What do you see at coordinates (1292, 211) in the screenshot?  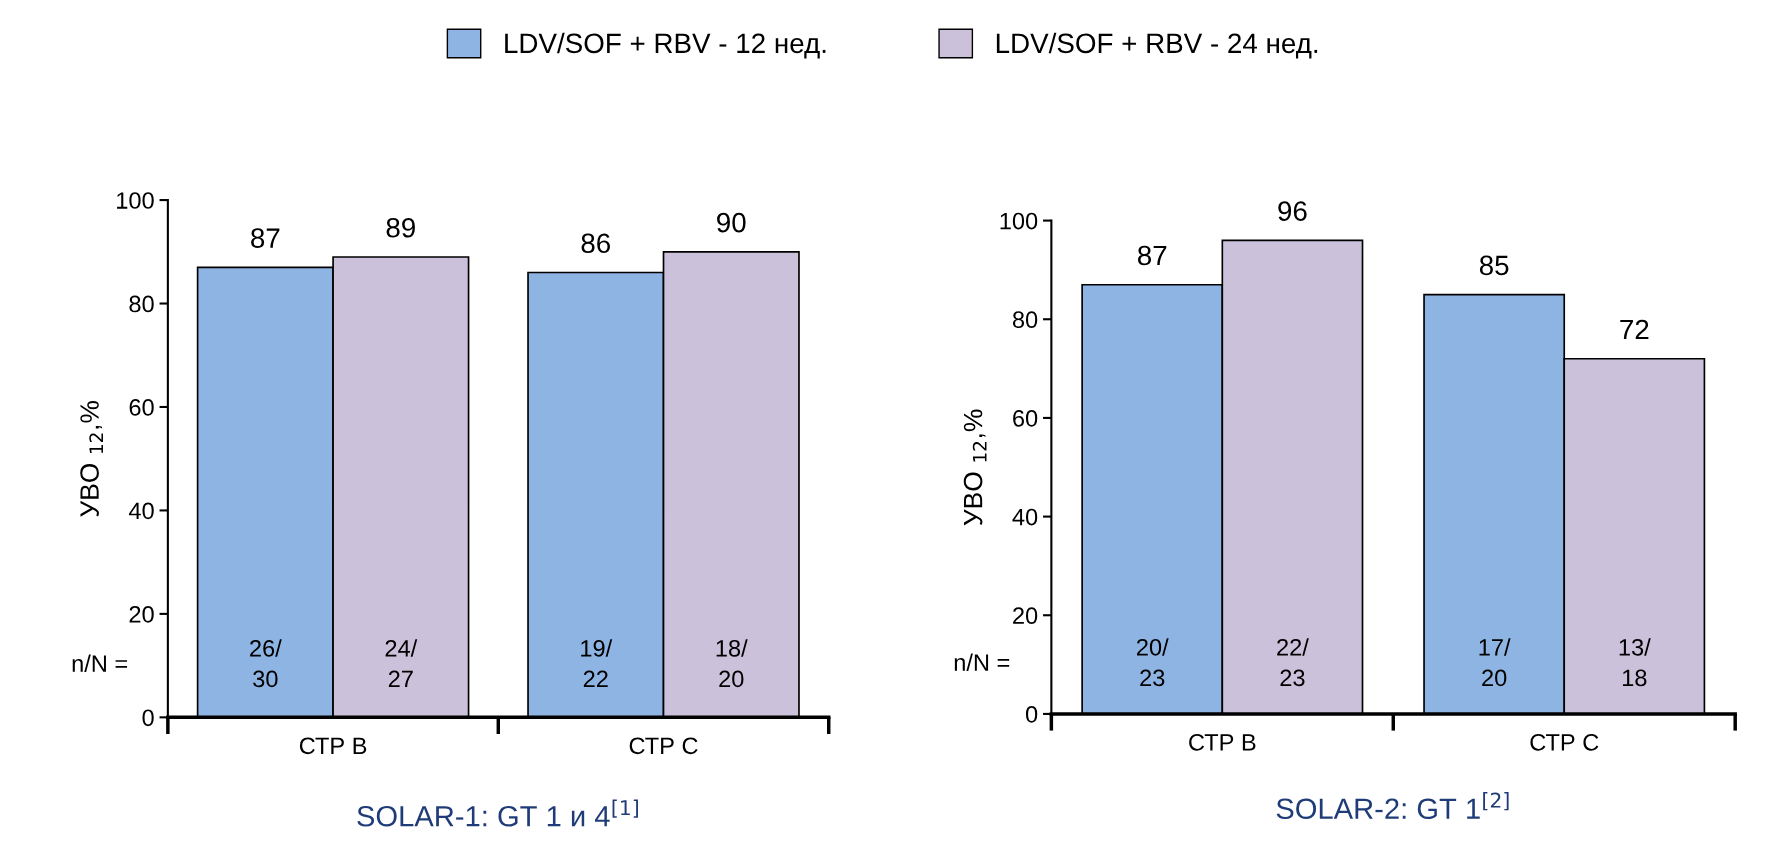 I see `data-label: 96` at bounding box center [1292, 211].